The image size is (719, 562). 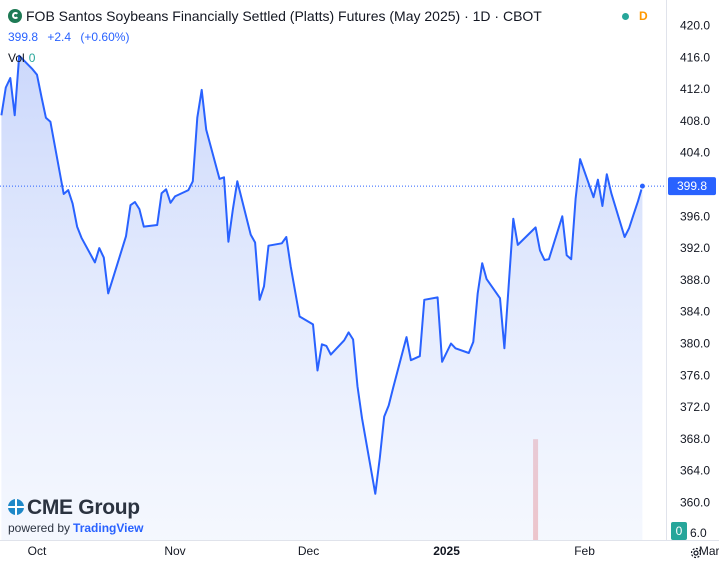 What do you see at coordinates (709, 551) in the screenshot?
I see `time-axis-tick-label: Mar` at bounding box center [709, 551].